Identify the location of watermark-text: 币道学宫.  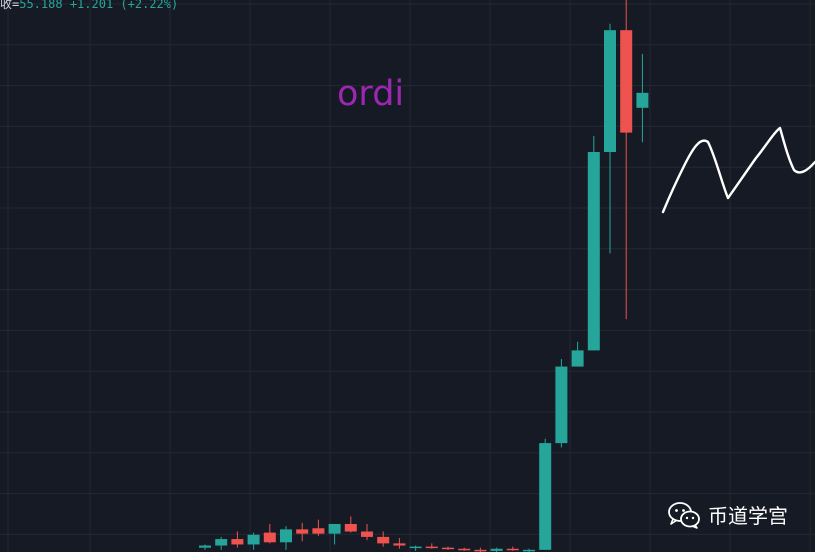
(748, 516).